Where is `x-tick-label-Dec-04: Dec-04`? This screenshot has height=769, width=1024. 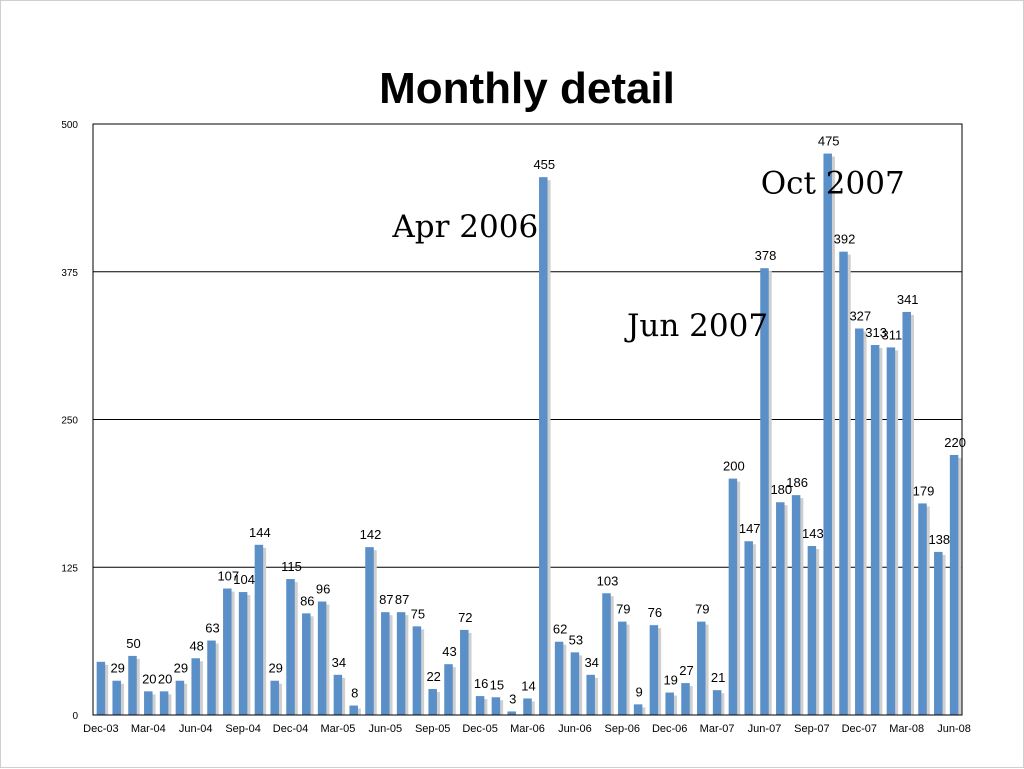 x-tick-label-Dec-04: Dec-04 is located at coordinates (290, 729).